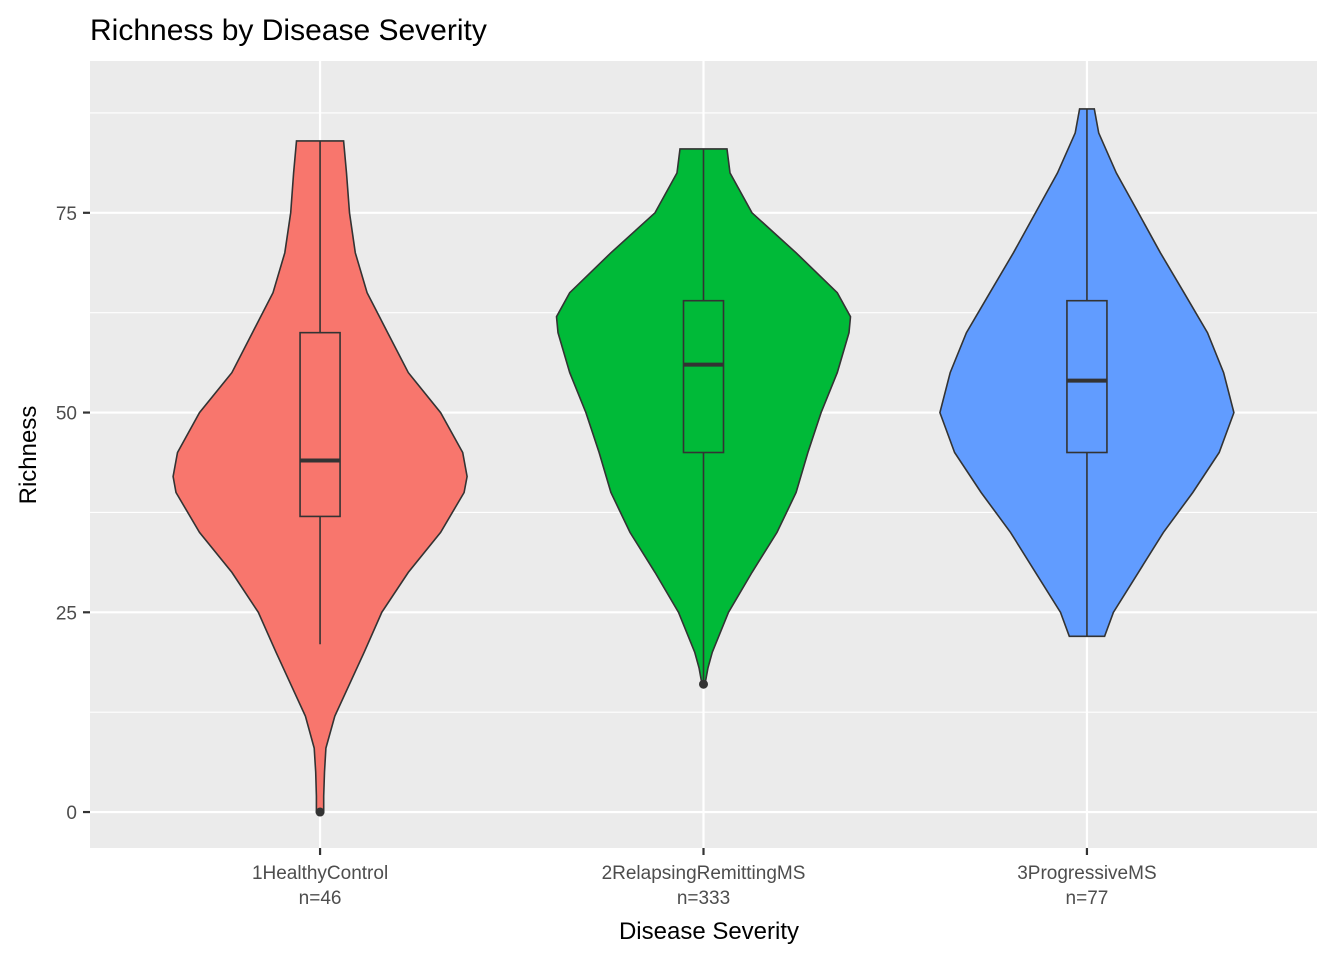  Describe the element at coordinates (66, 613) in the screenshot. I see `y-tick-label: 25` at that location.